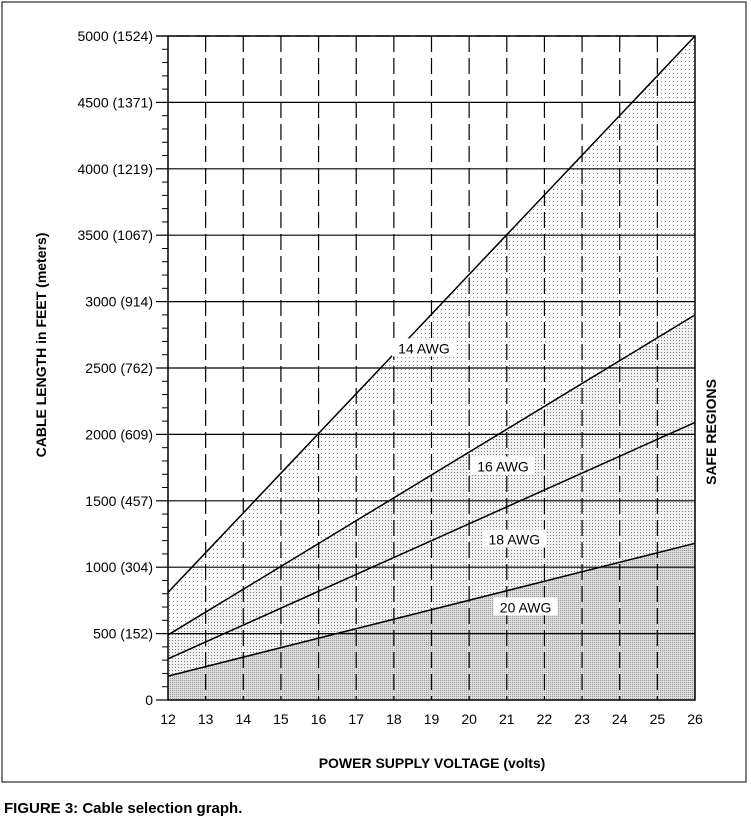 Image resolution: width=751 pixels, height=824 pixels. I want to click on series-label-text: 16 AWG, so click(503, 467).